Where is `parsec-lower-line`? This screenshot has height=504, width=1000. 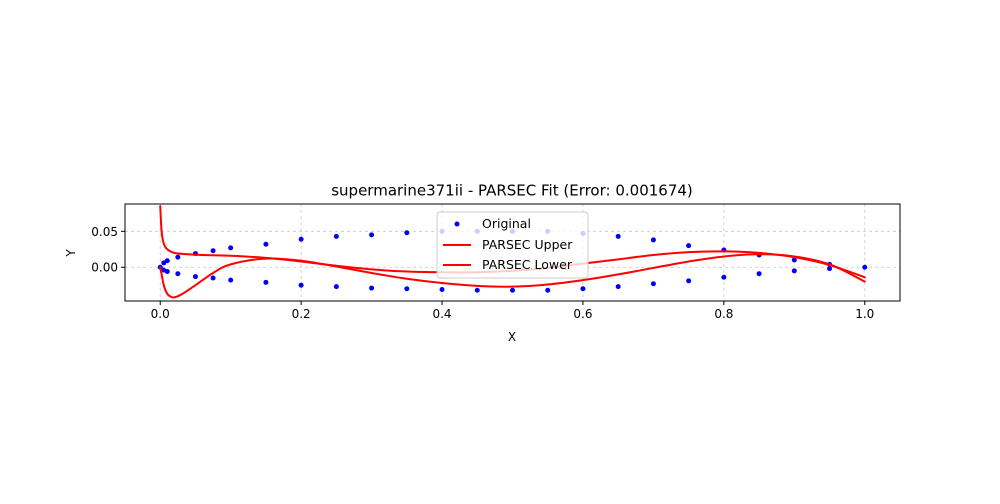 parsec-lower-line is located at coordinates (512, 276).